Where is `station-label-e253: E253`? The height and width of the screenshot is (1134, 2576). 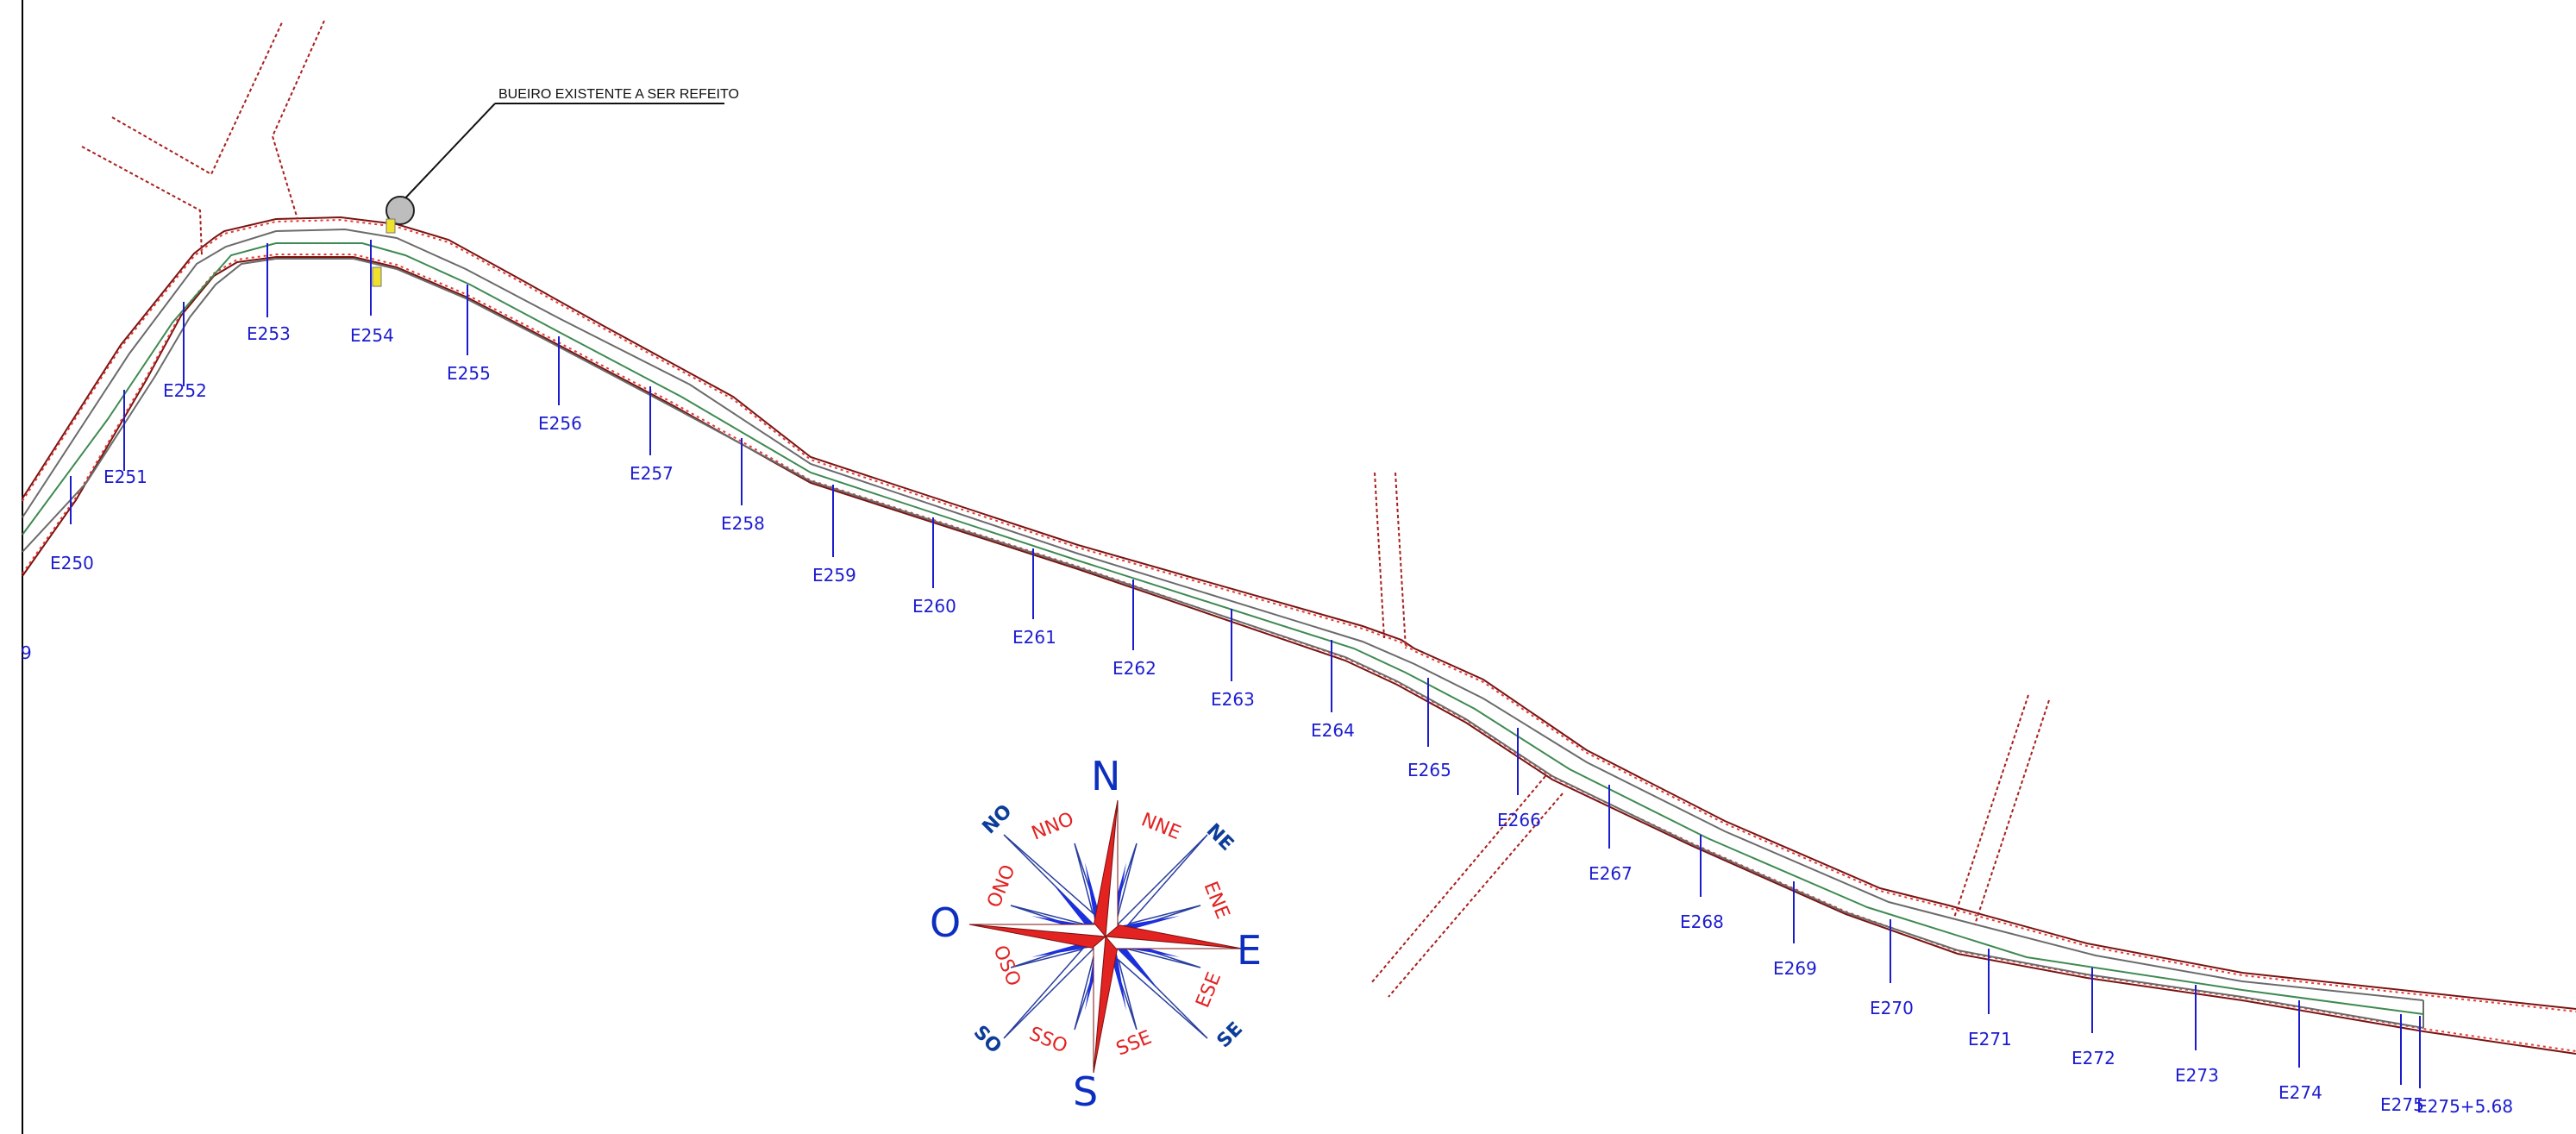 station-label-e253: E253 is located at coordinates (269, 333).